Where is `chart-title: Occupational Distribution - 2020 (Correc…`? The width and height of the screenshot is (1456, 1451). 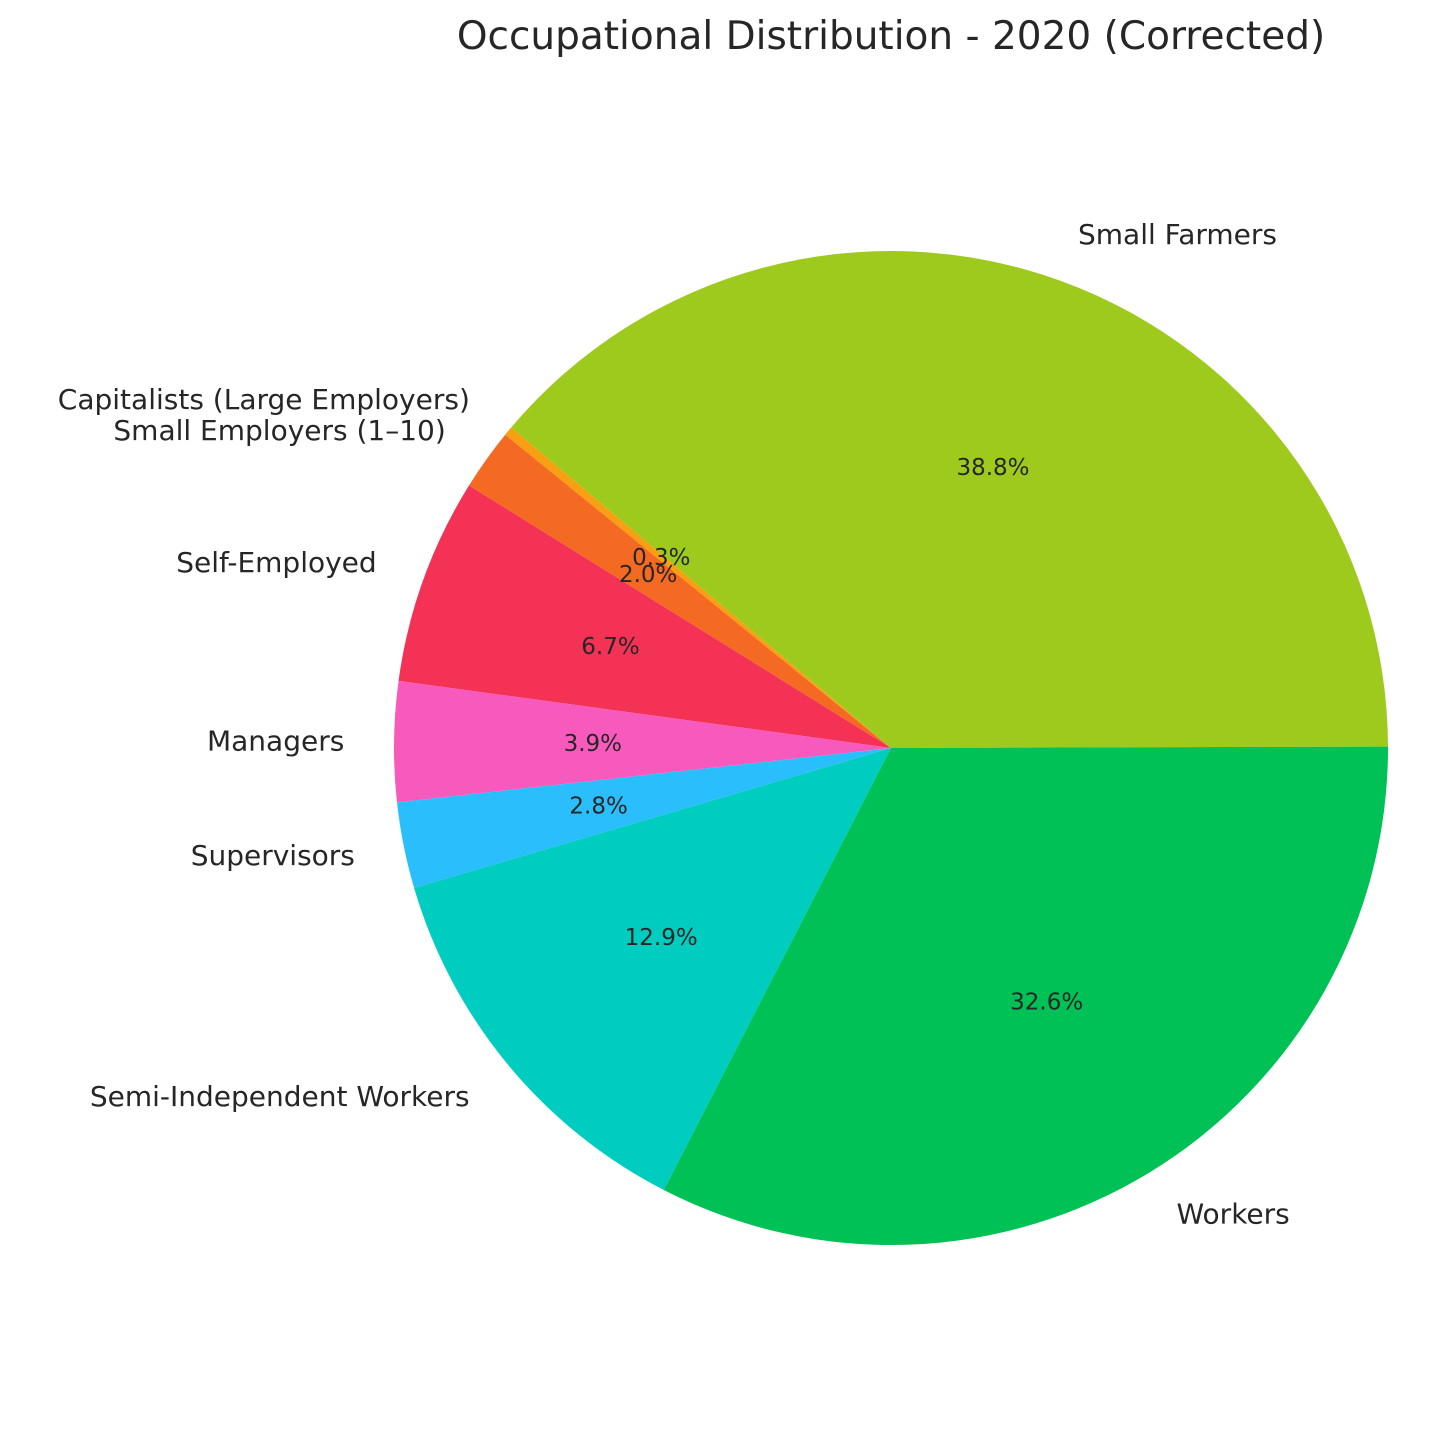
chart-title: Occupational Distribution - 2020 (Correc… is located at coordinates (891, 36).